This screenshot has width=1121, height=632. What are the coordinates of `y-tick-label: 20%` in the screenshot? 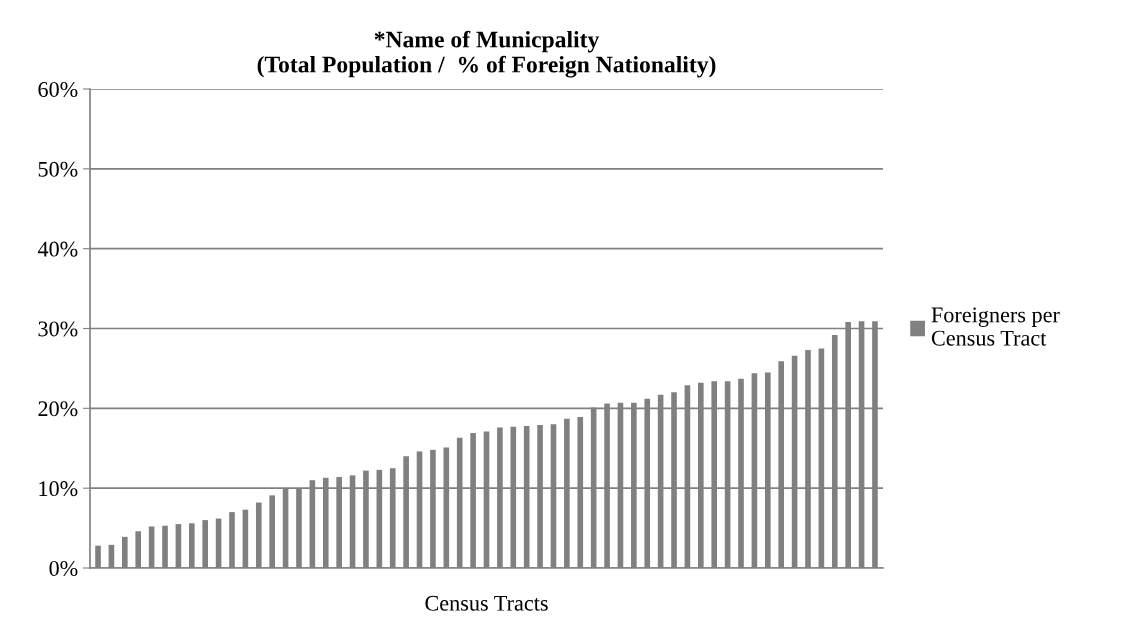 It's located at (58, 409).